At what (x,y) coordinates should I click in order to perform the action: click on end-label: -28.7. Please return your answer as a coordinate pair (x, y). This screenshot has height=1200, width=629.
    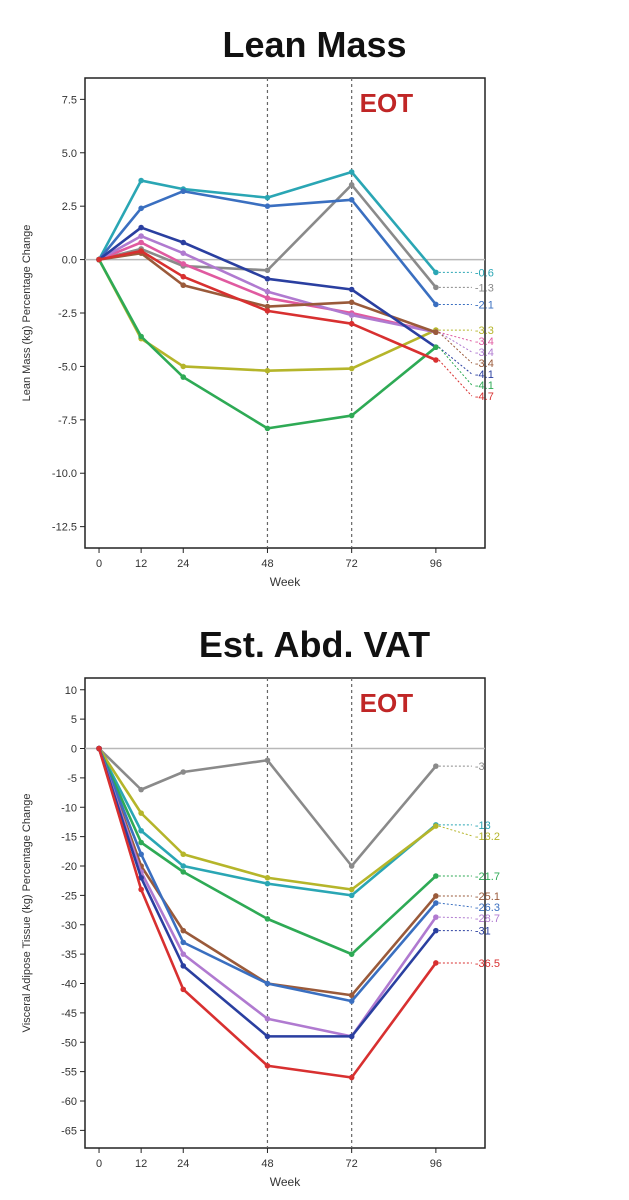
    Looking at the image, I should click on (487, 919).